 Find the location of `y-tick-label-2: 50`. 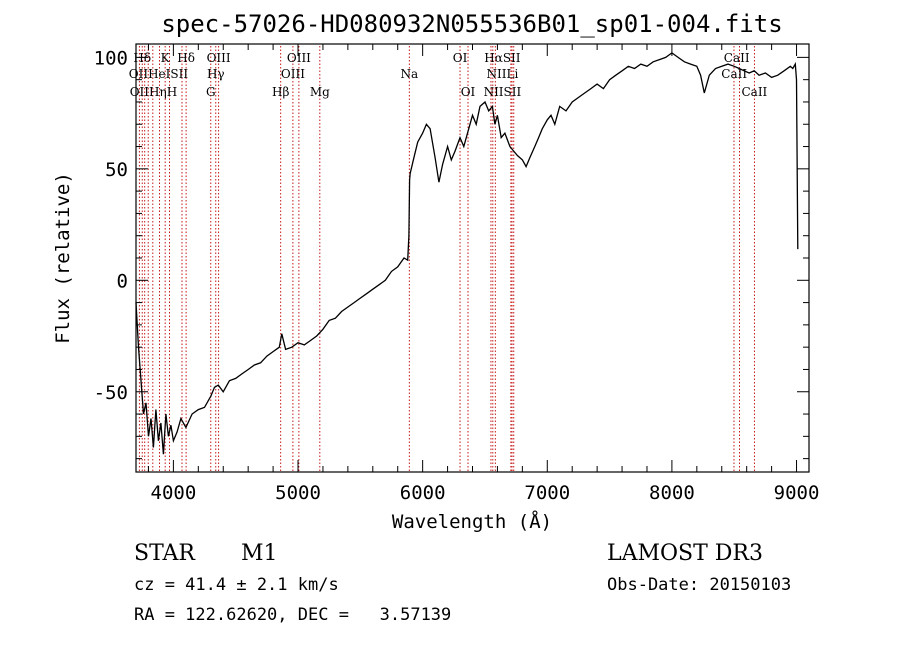

y-tick-label-2: 50 is located at coordinates (116, 170).